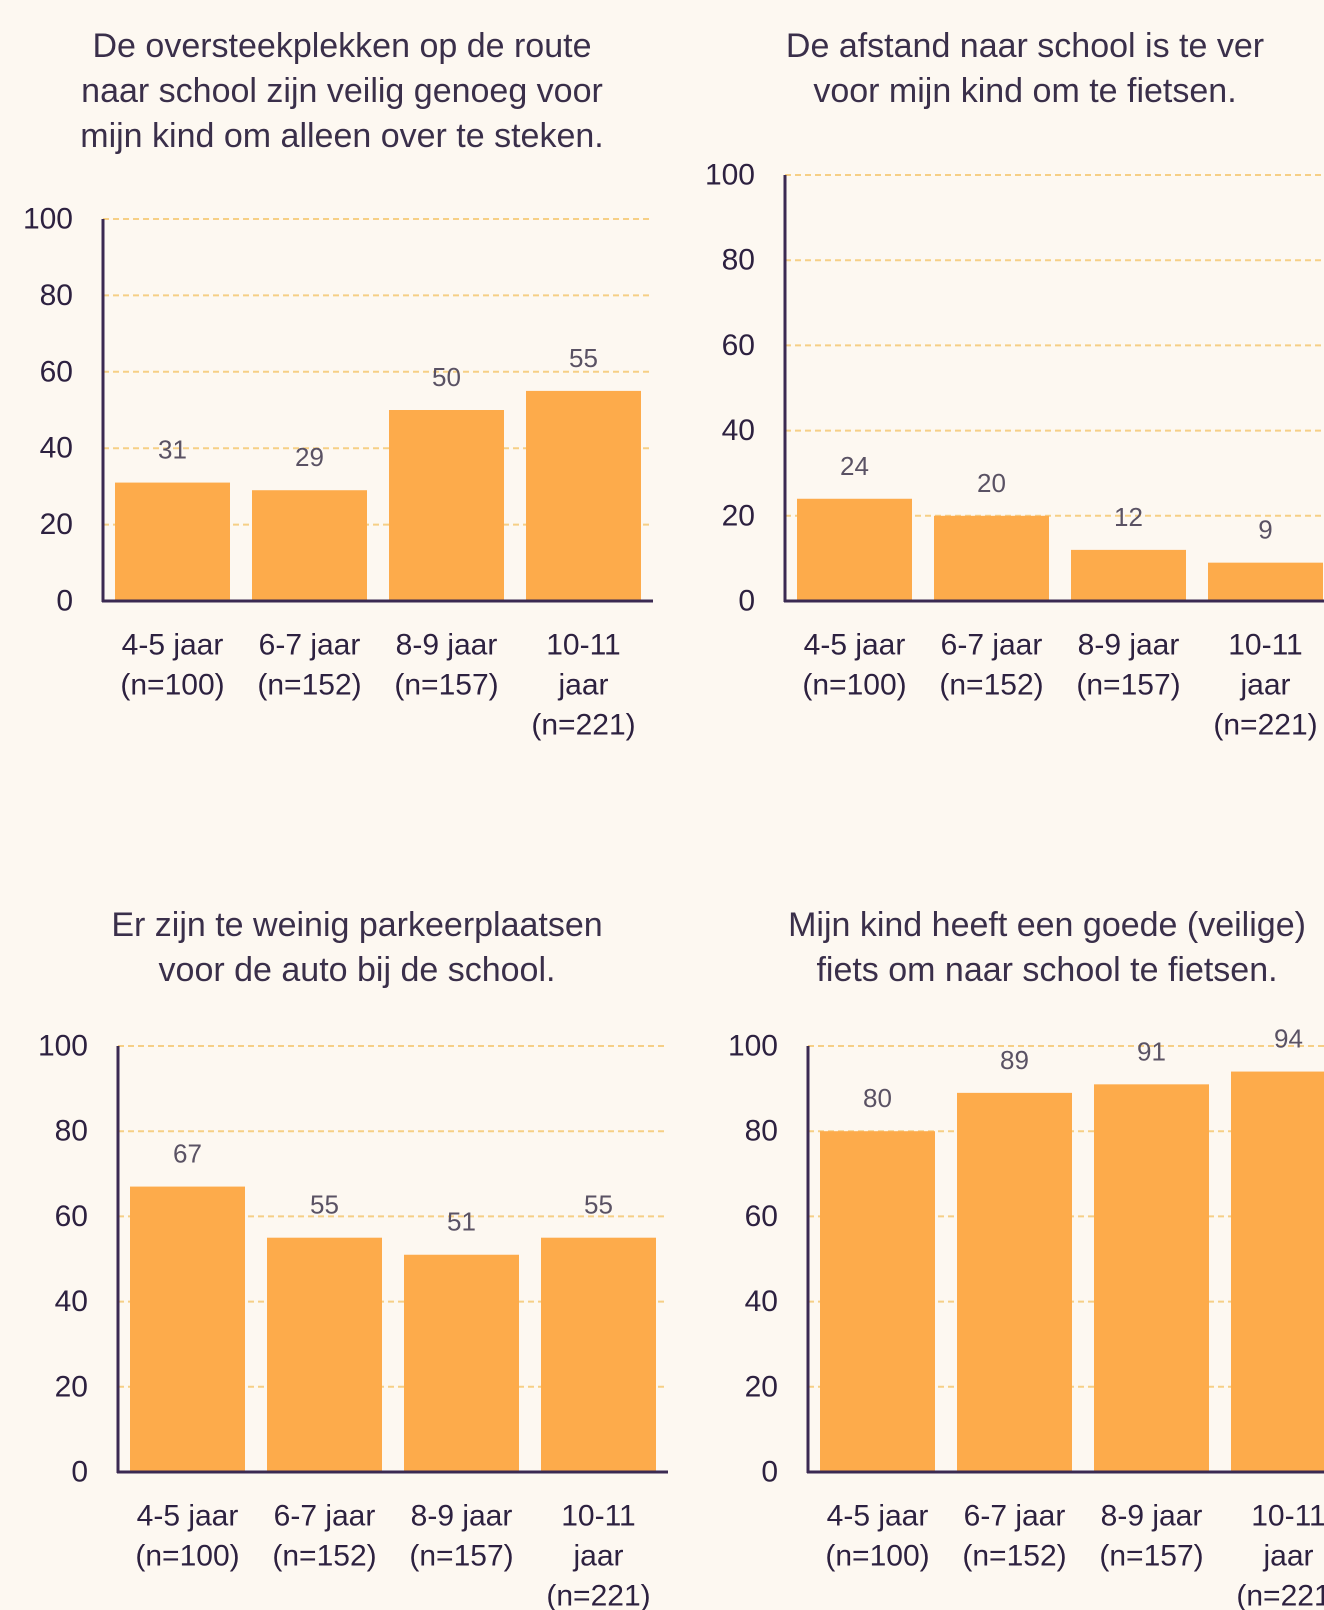  Describe the element at coordinates (1024, 91) in the screenshot. I see `chart-2-title-line: voor mijn kind om te fietsen.` at that location.